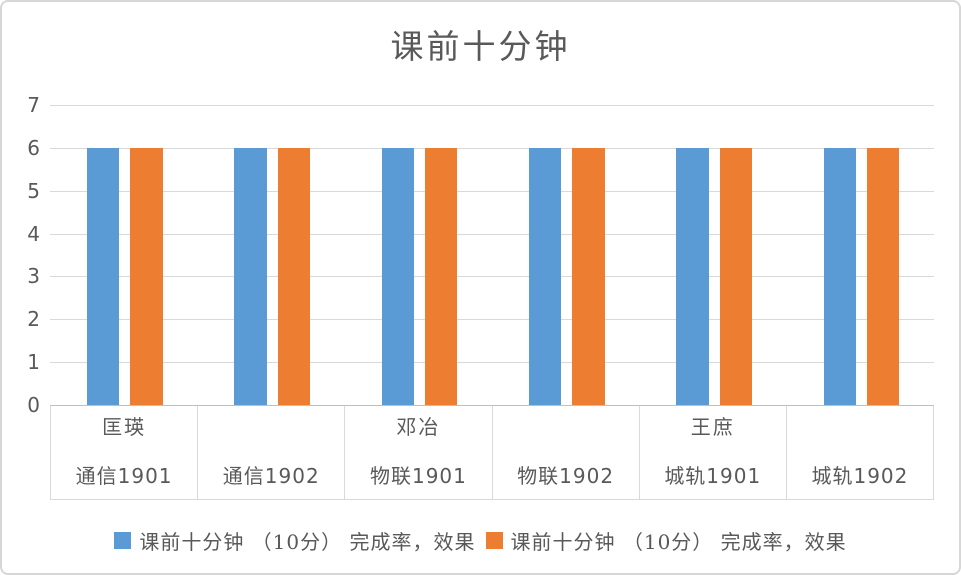  I want to click on bar-series2-cat2, so click(294, 276).